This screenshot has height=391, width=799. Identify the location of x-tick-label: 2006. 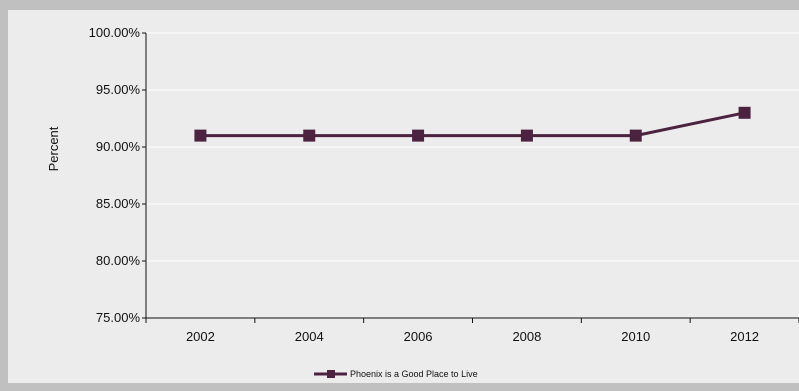
(418, 336).